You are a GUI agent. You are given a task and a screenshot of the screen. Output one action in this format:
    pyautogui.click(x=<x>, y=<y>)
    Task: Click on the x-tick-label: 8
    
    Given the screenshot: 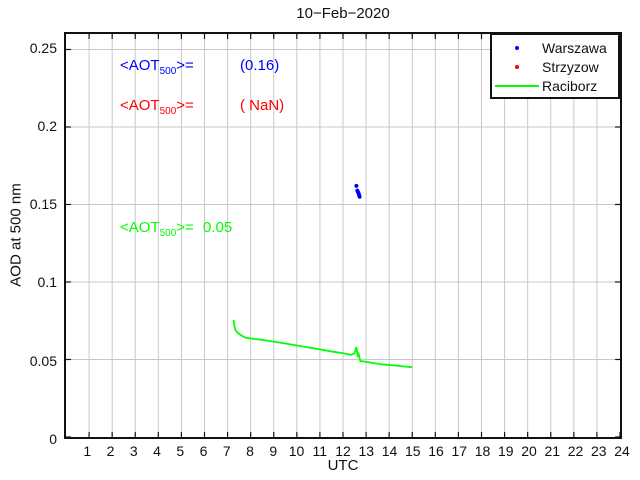 What is the action you would take?
    pyautogui.click(x=250, y=451)
    